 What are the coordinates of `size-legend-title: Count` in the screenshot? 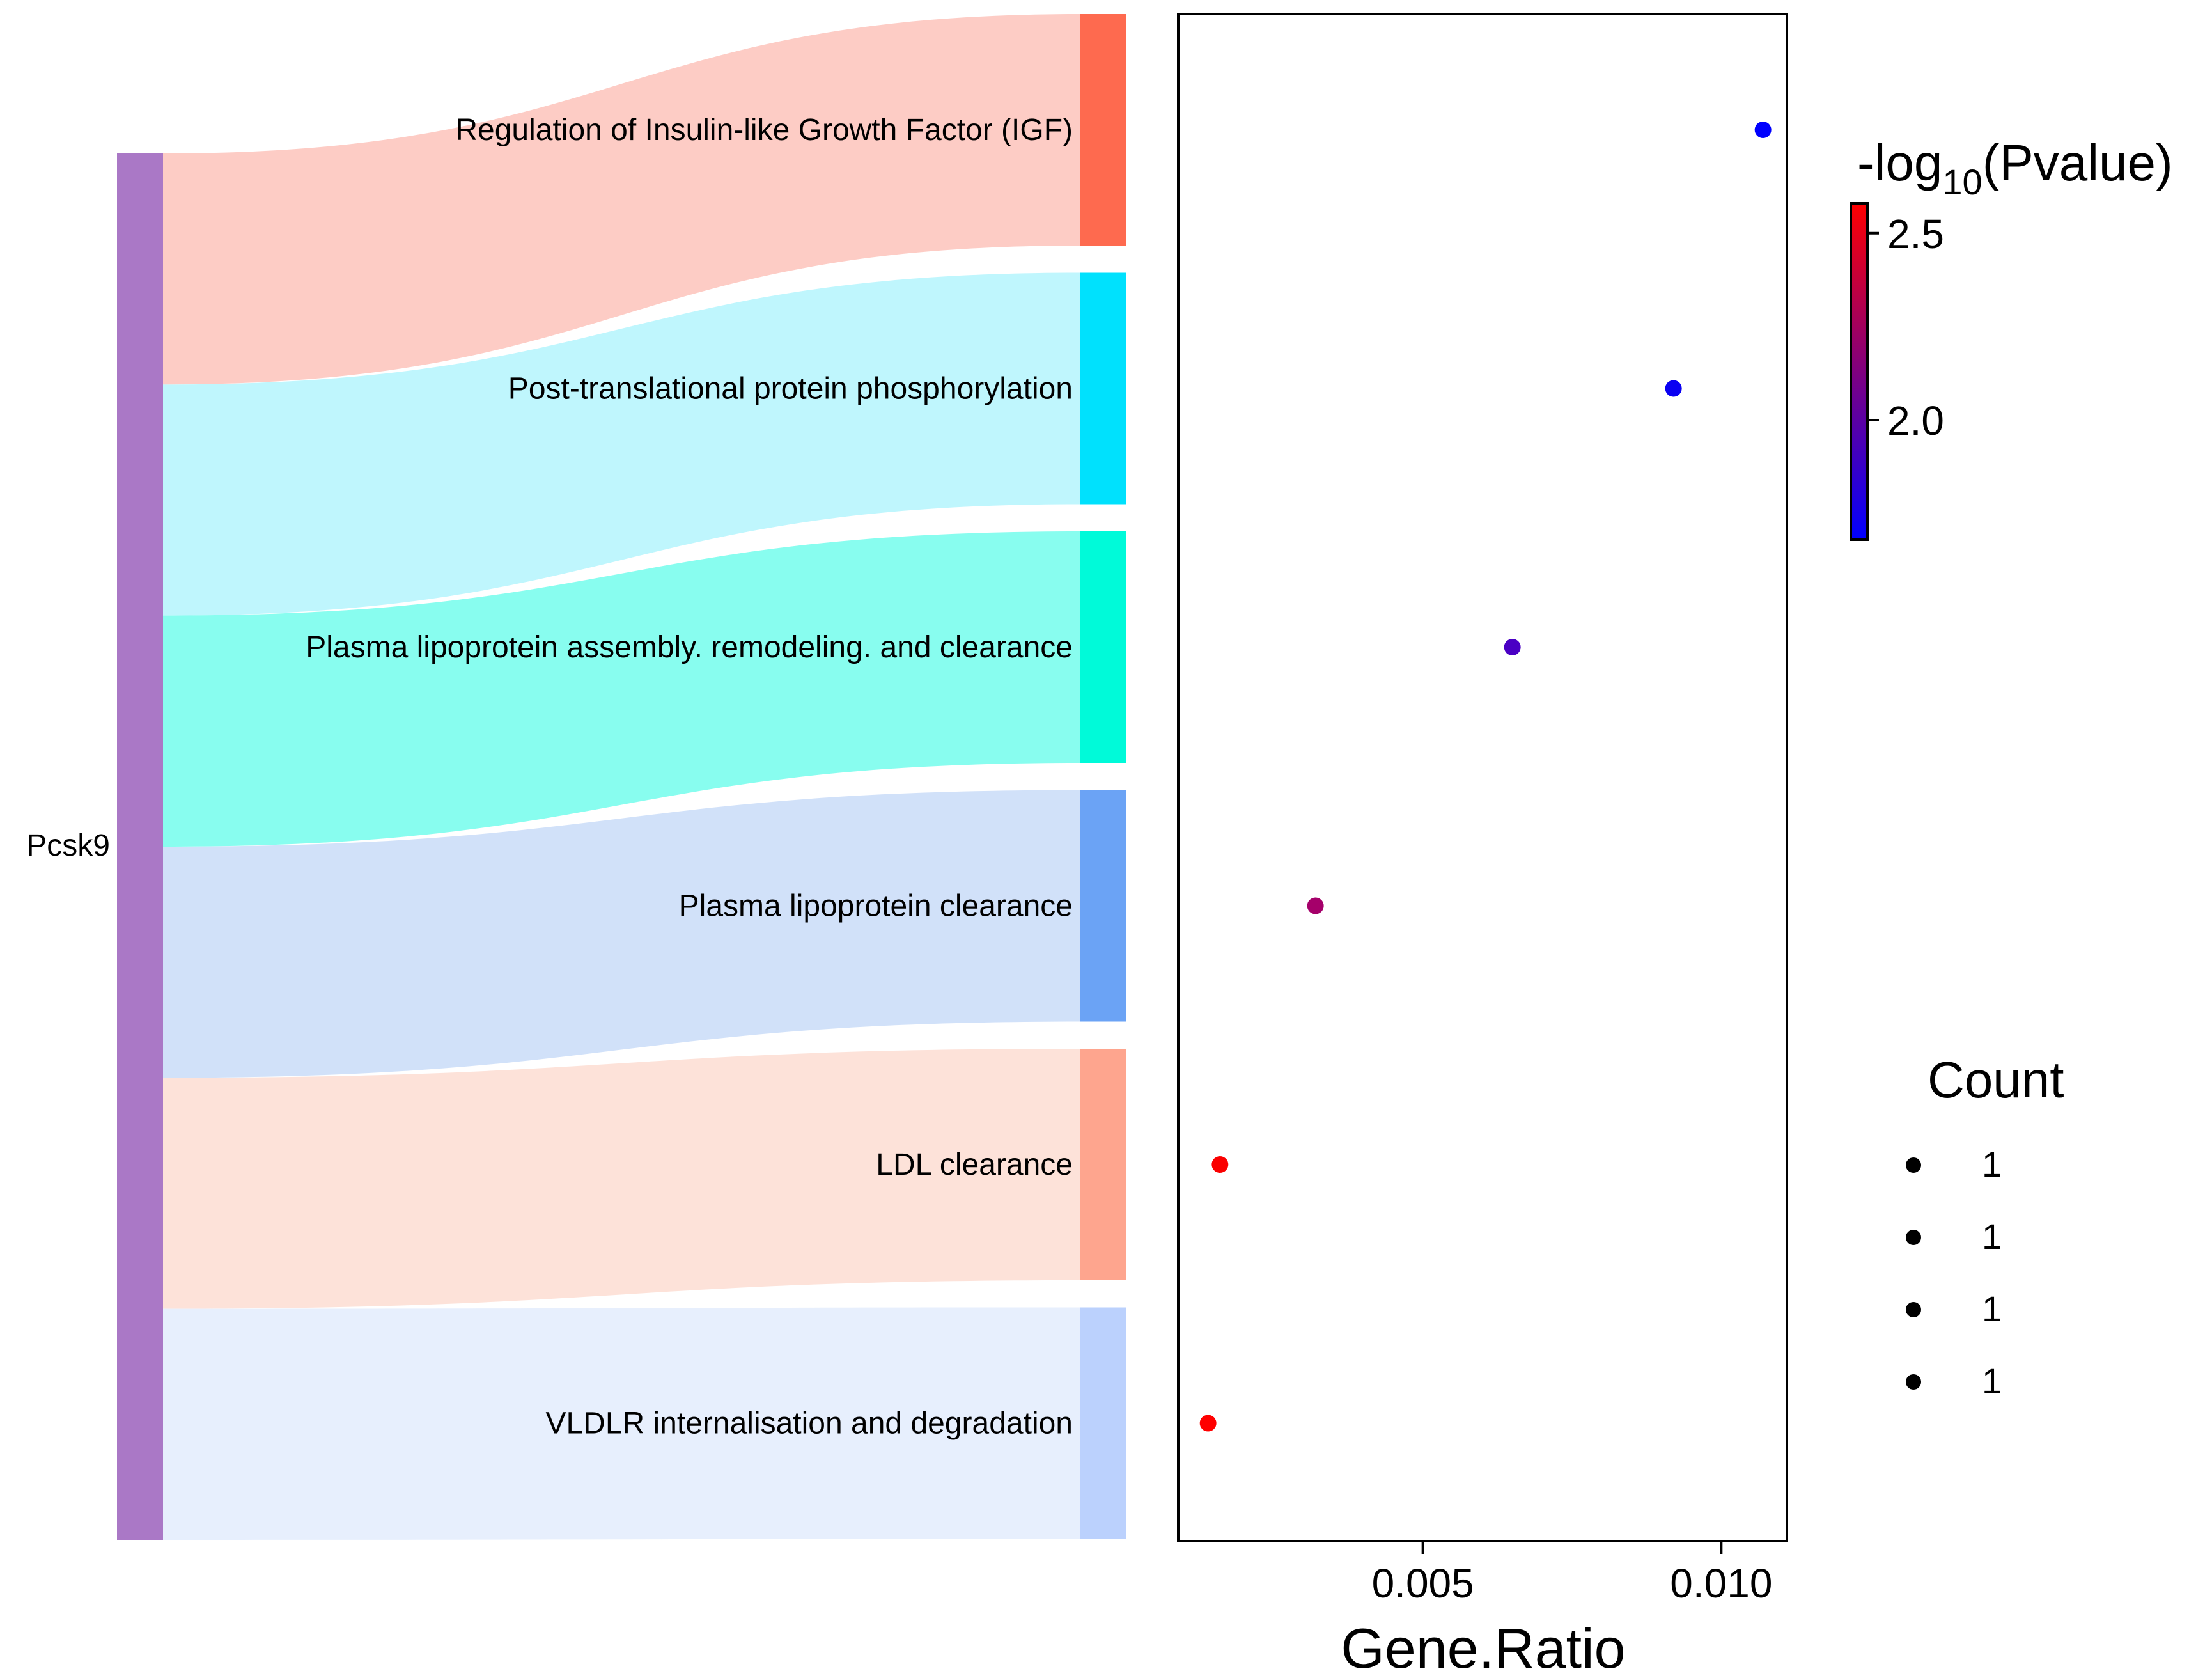 It's located at (1996, 1079).